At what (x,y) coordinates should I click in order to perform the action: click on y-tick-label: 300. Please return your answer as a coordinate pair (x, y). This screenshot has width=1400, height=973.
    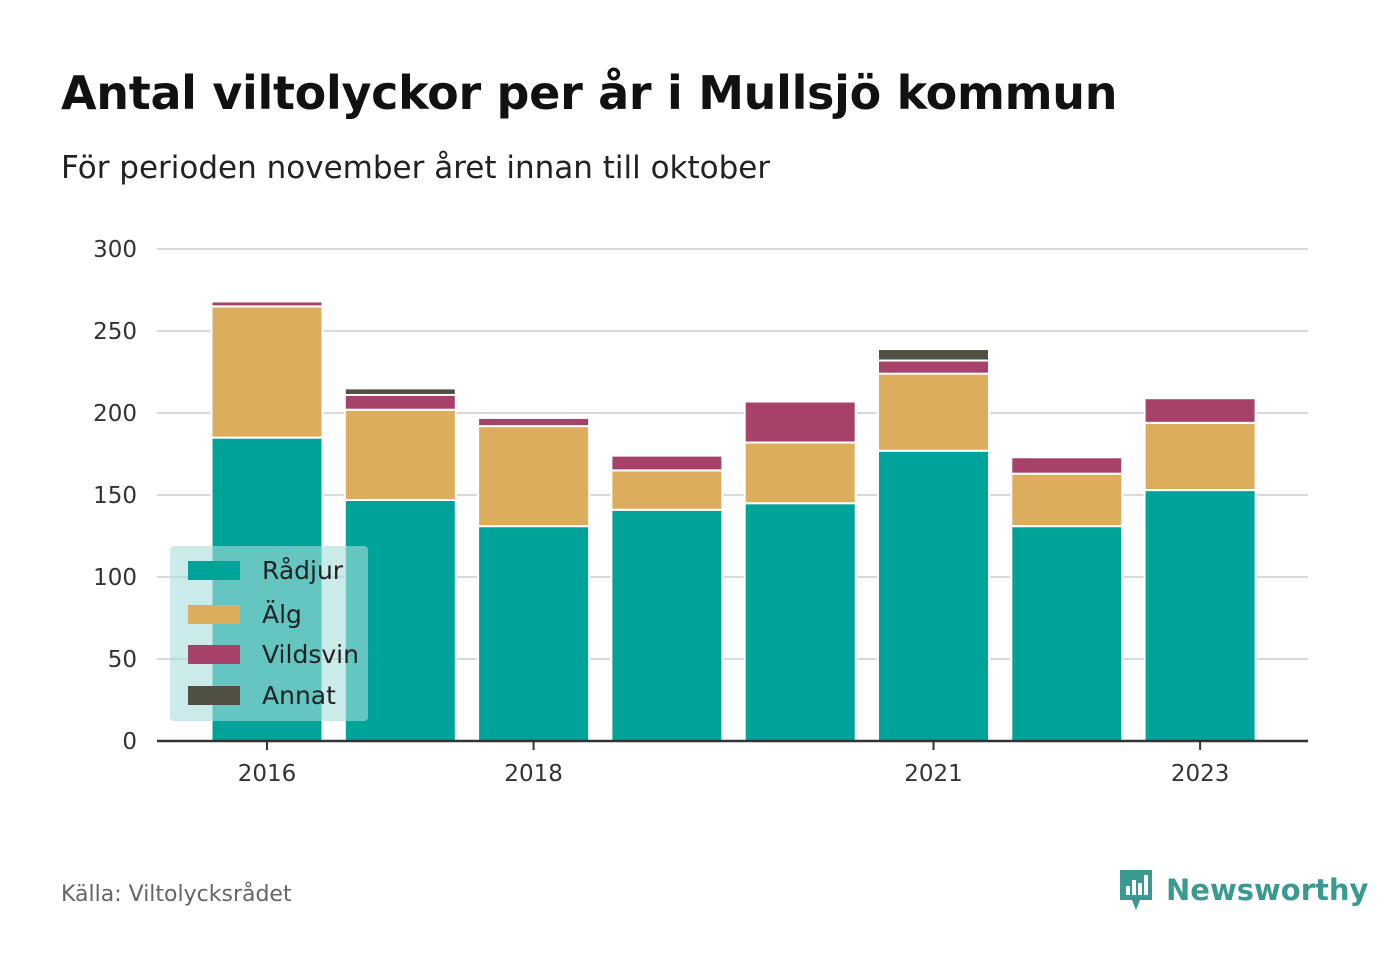
    Looking at the image, I should click on (115, 250).